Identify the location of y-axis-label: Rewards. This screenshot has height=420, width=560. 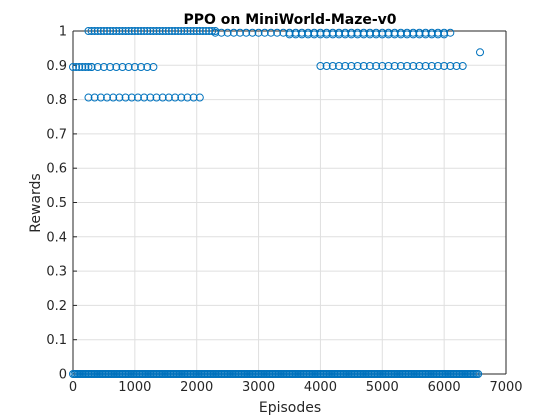
(36, 202).